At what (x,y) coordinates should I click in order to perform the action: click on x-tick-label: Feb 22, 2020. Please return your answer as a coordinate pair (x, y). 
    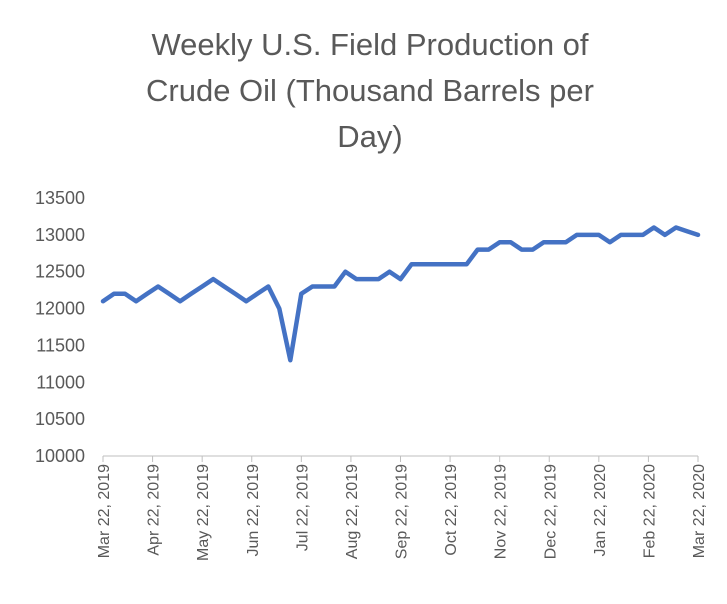
    Looking at the image, I should click on (649, 511).